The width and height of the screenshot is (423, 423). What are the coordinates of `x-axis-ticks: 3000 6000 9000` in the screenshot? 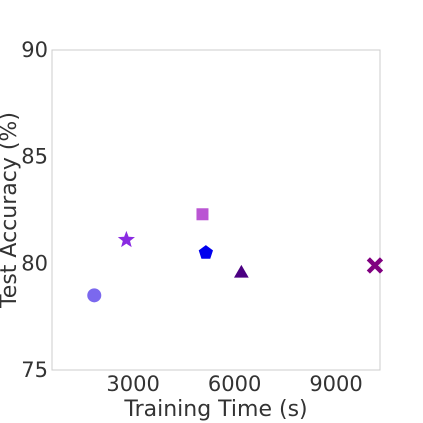 It's located at (234, 384).